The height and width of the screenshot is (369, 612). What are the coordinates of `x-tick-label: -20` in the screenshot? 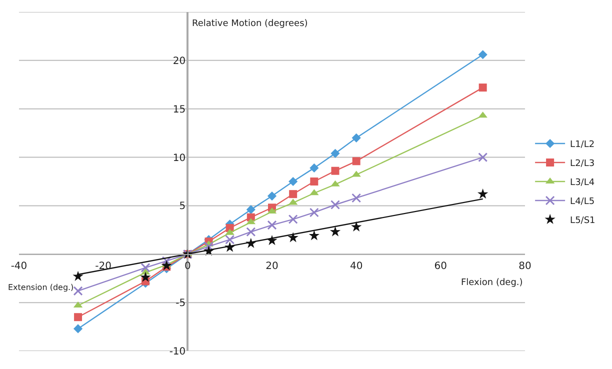 It's located at (103, 266).